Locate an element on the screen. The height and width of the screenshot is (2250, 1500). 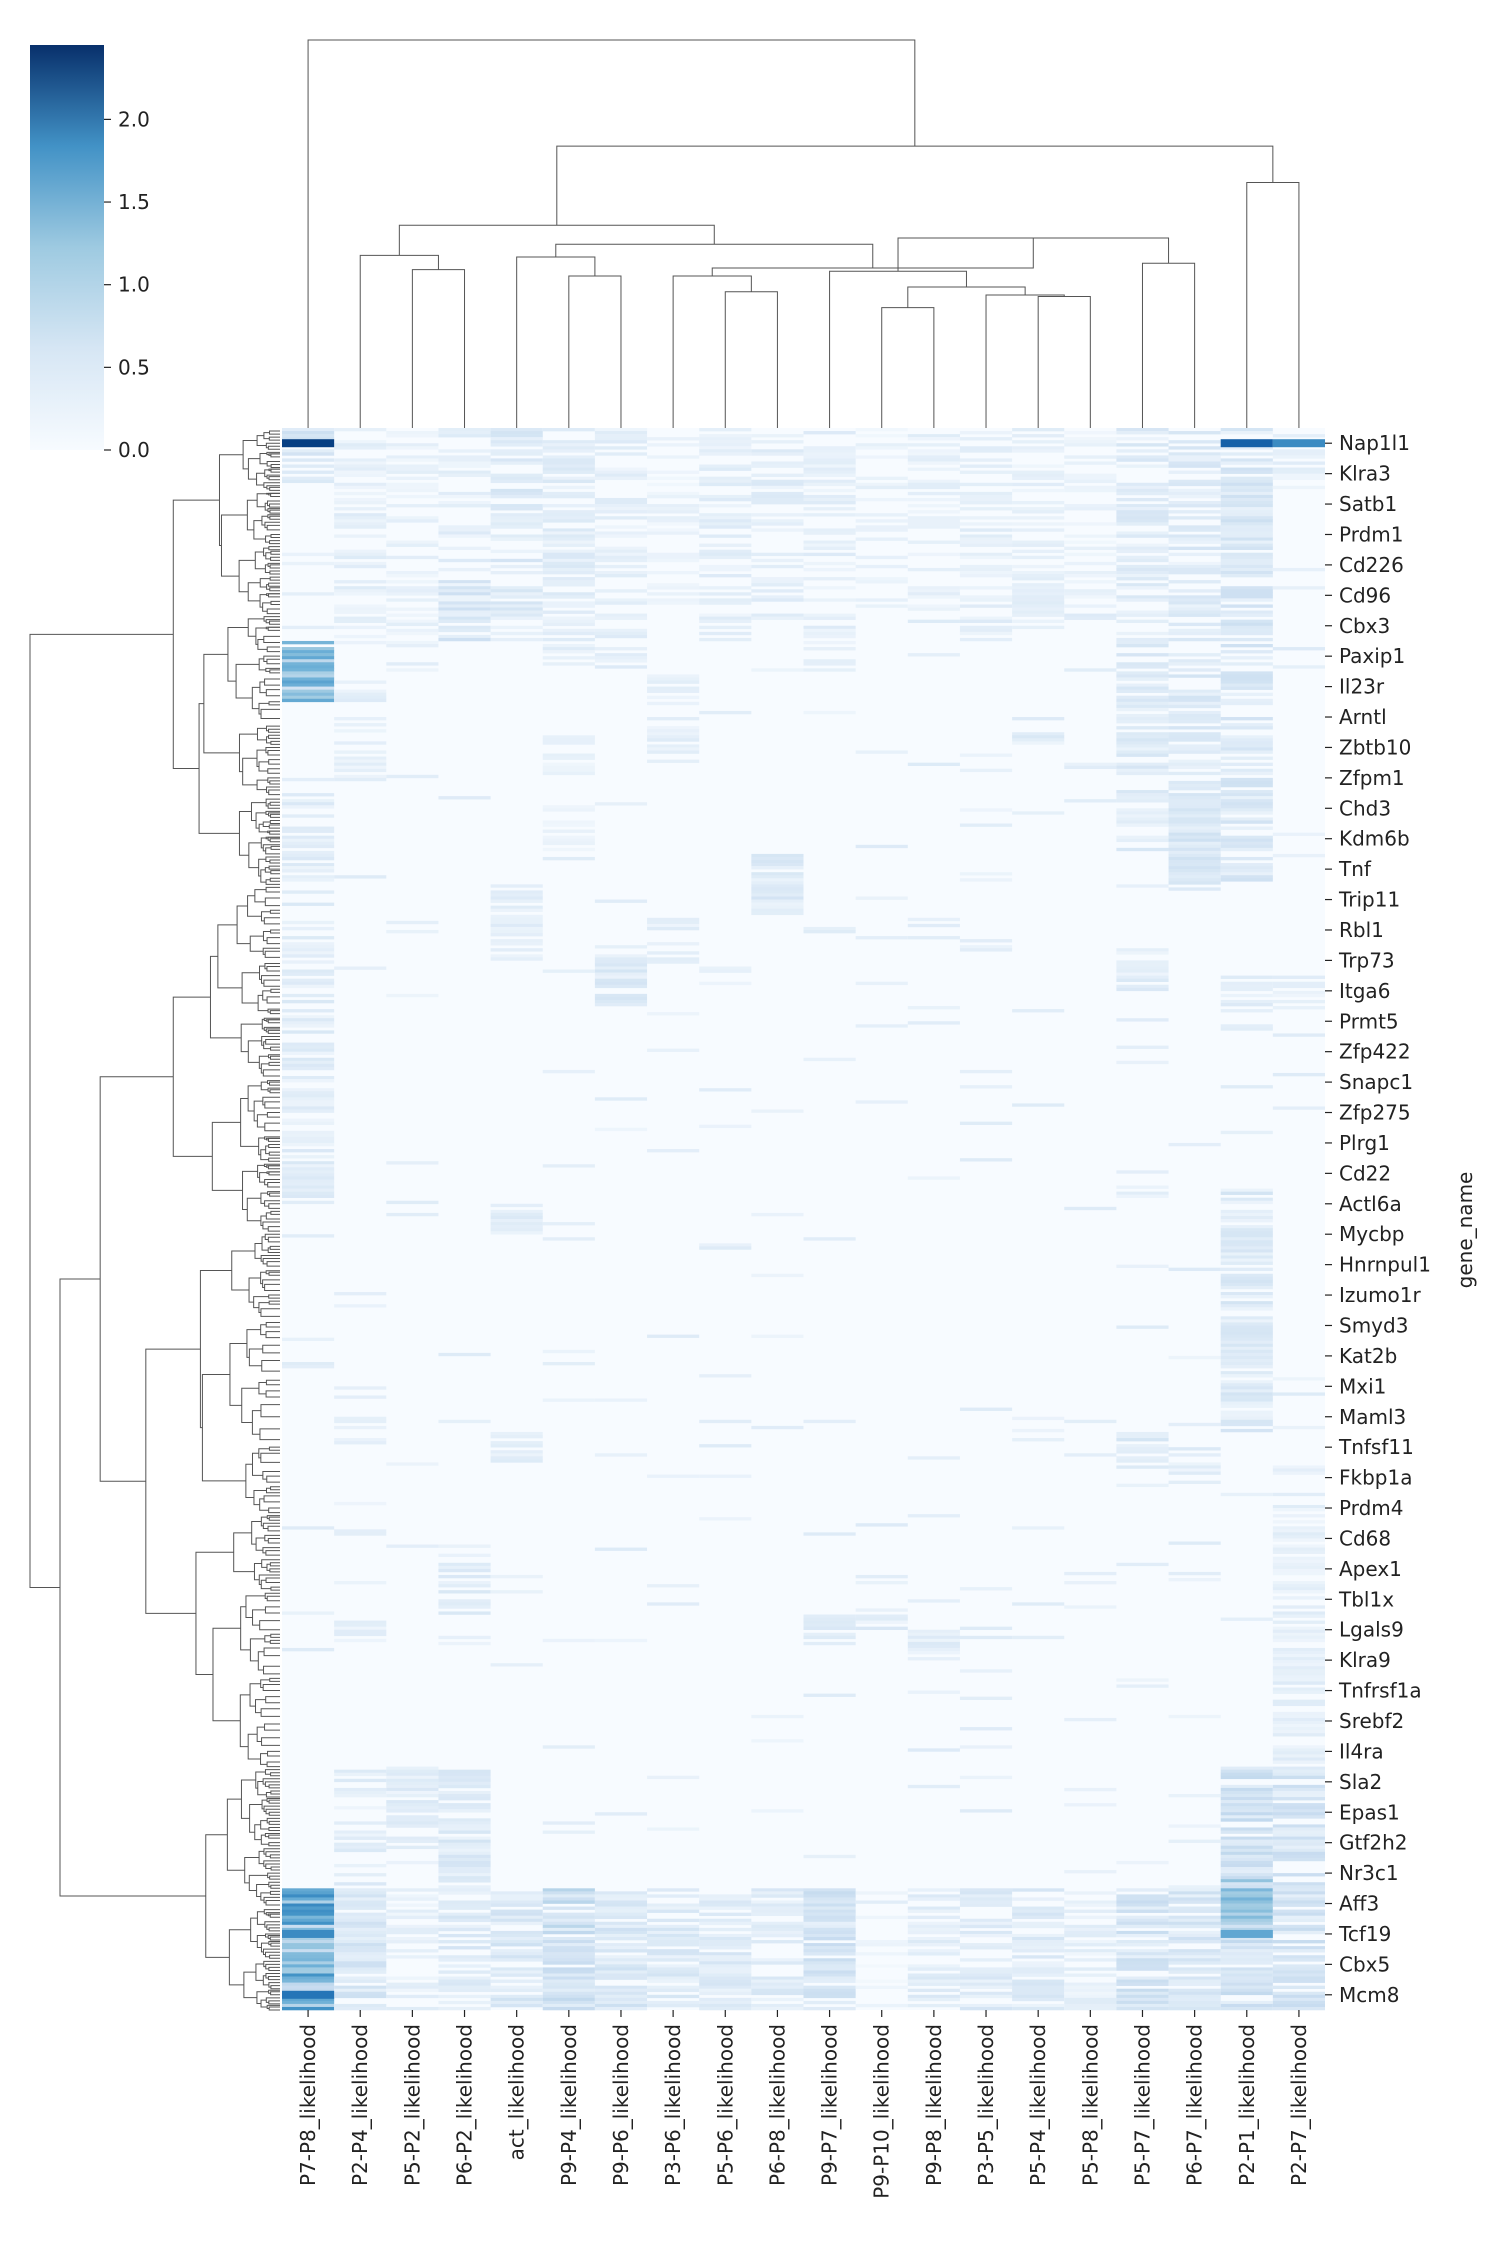
row-label: Tnf is located at coordinates (1355, 869).